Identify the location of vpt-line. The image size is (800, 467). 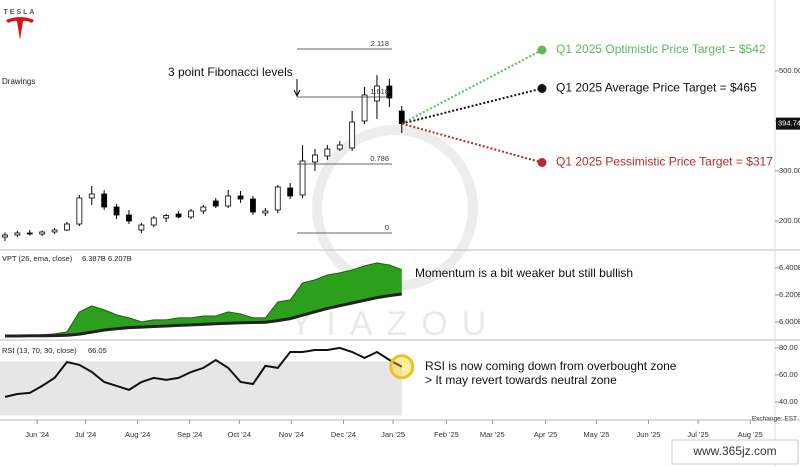
(203, 299).